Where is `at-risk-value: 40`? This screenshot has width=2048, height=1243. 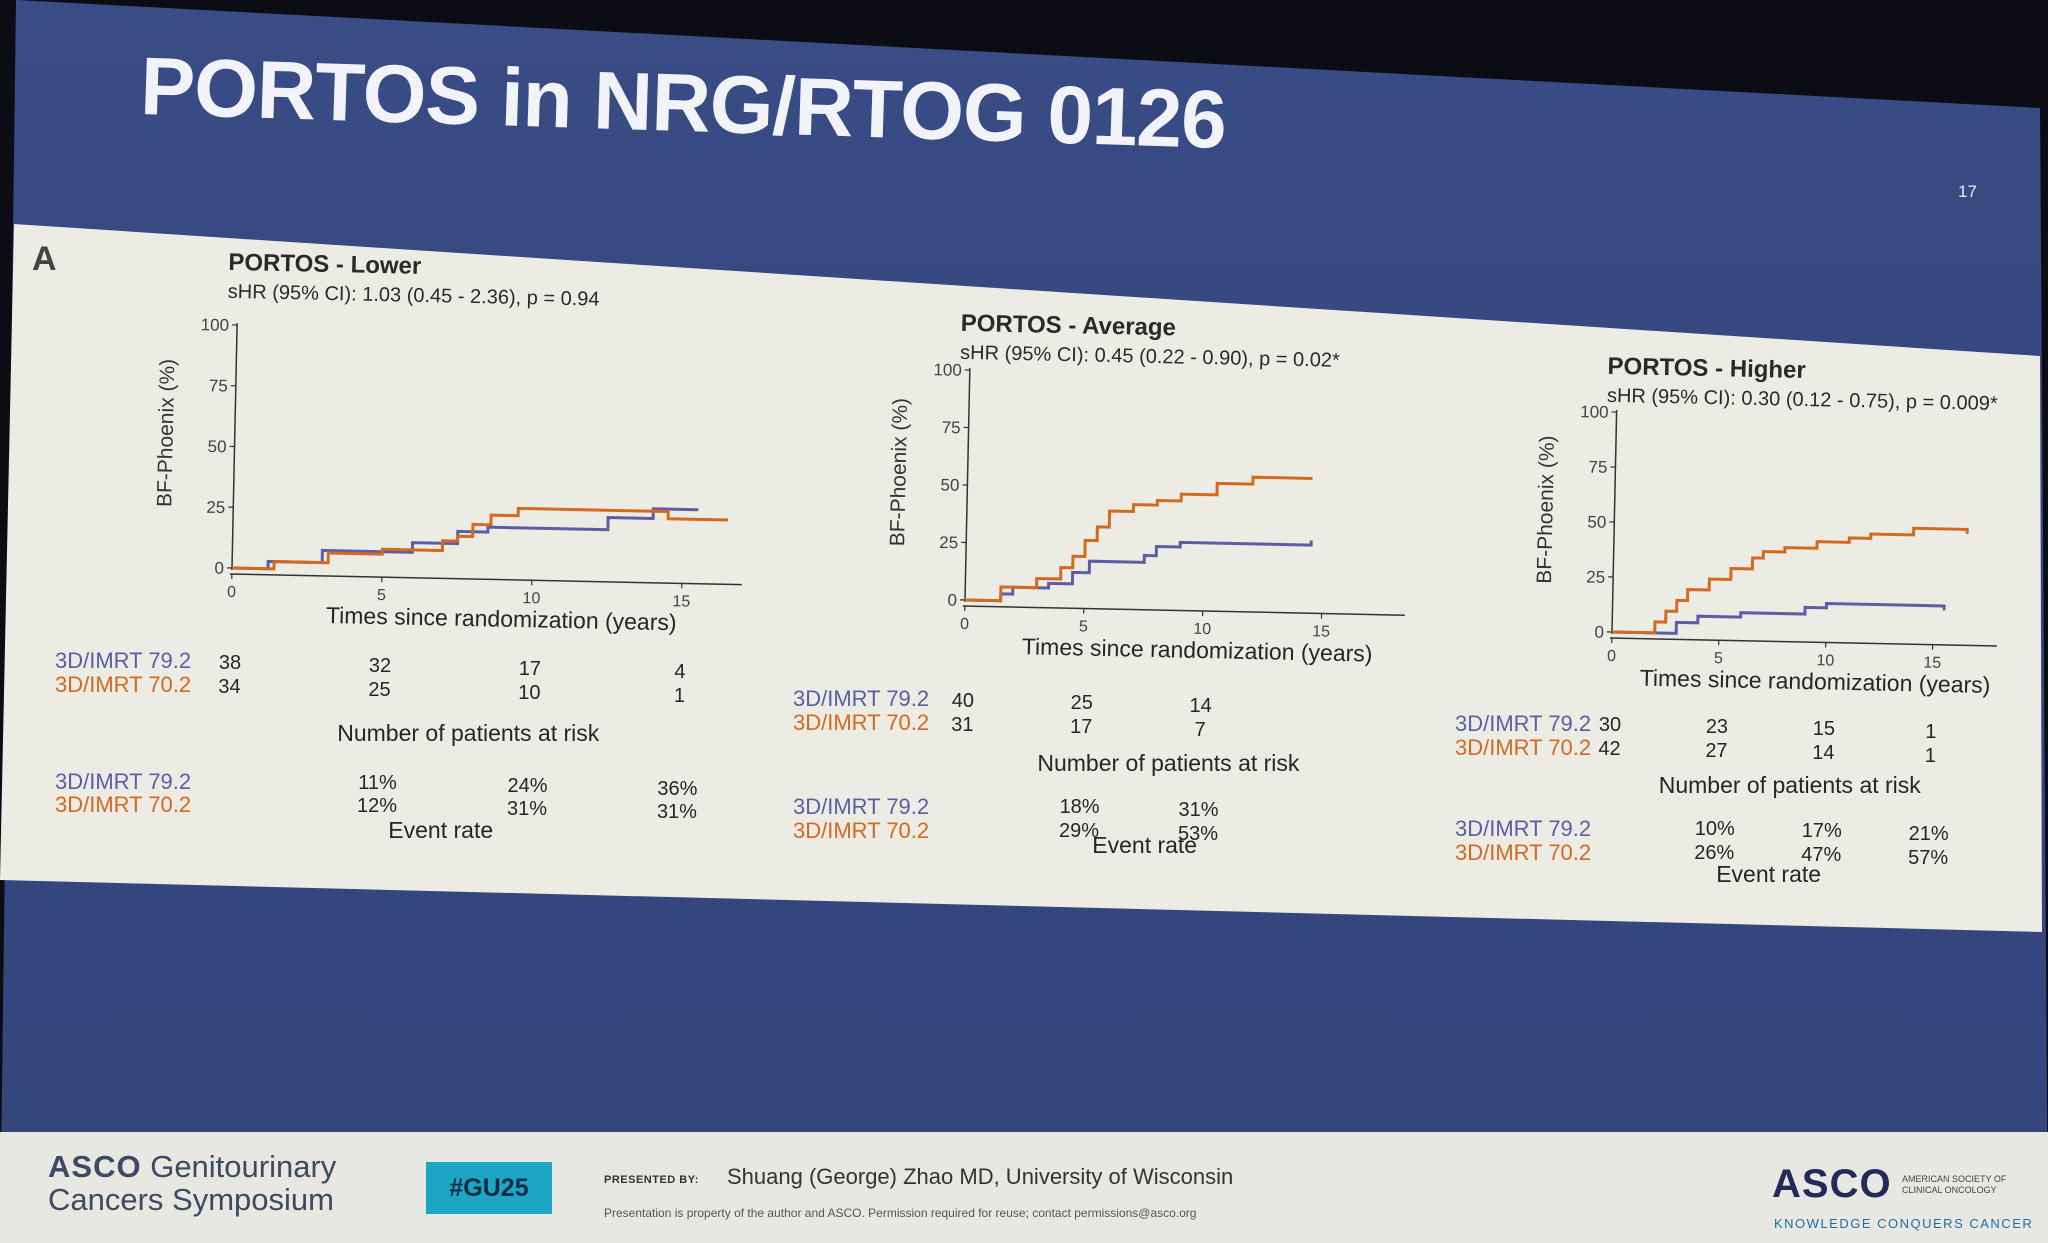 at-risk-value: 40 is located at coordinates (962, 700).